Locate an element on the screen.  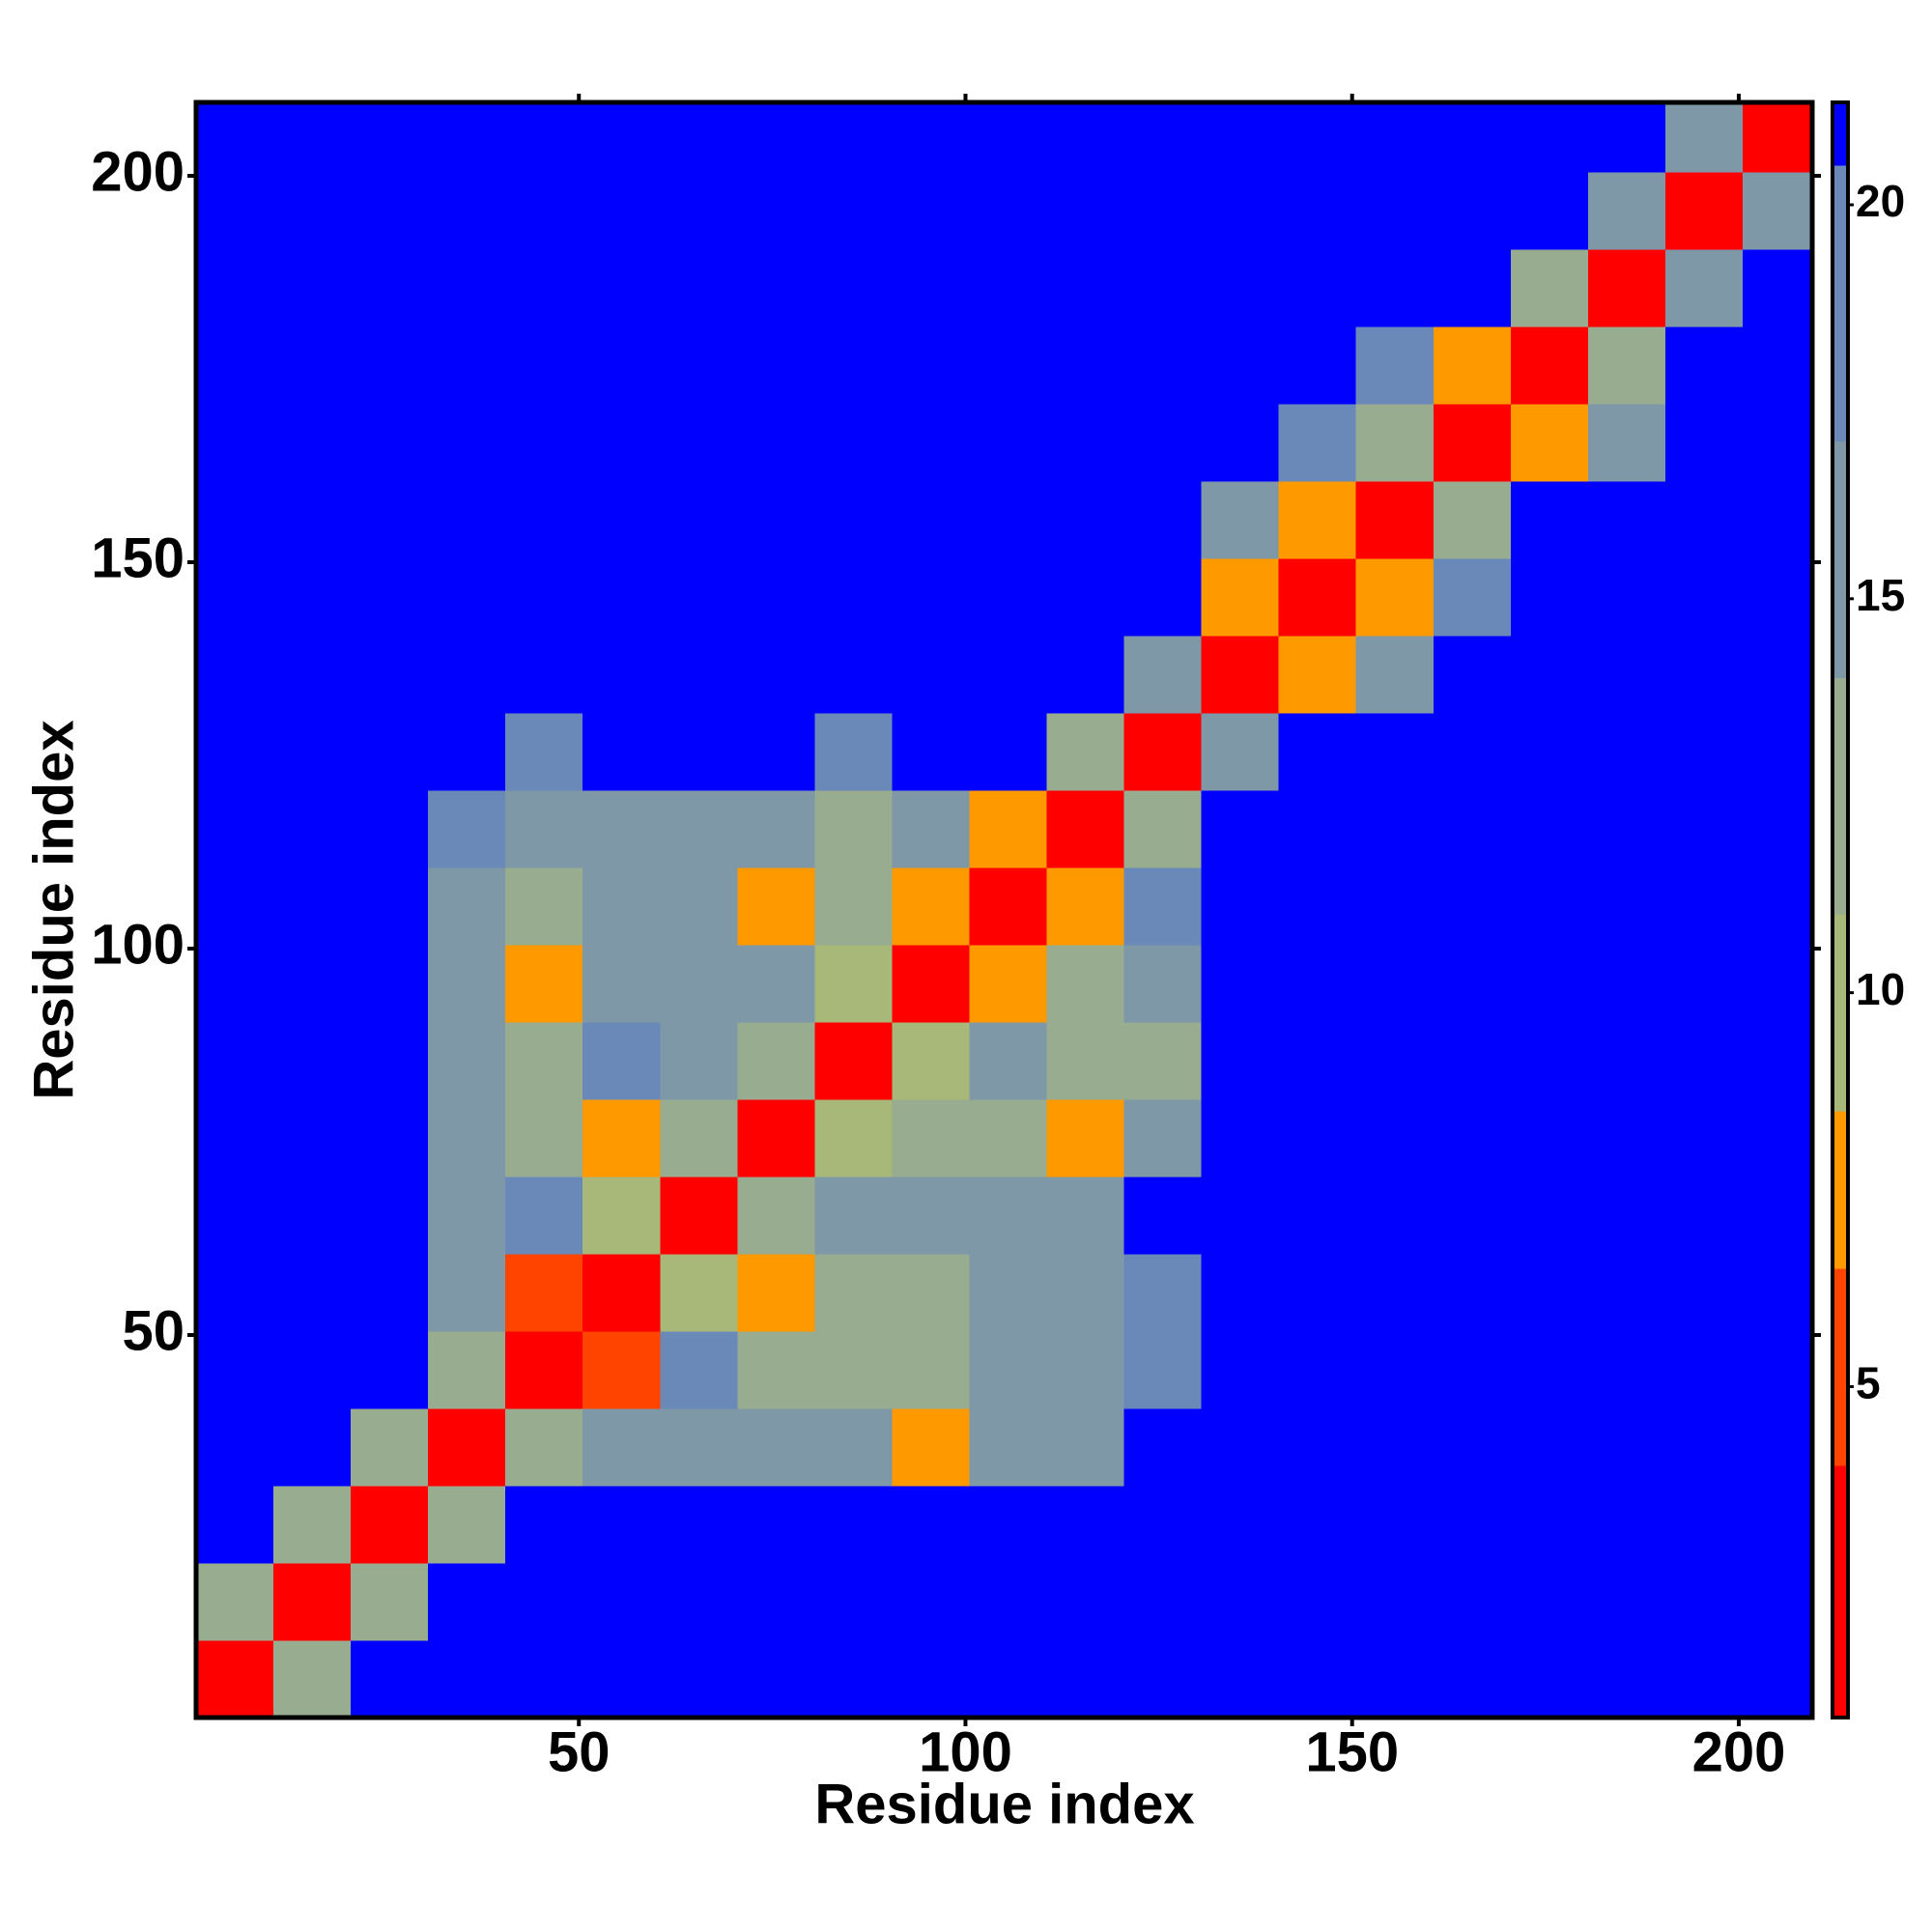
colorbar-segment is located at coordinates (1840, 1189).